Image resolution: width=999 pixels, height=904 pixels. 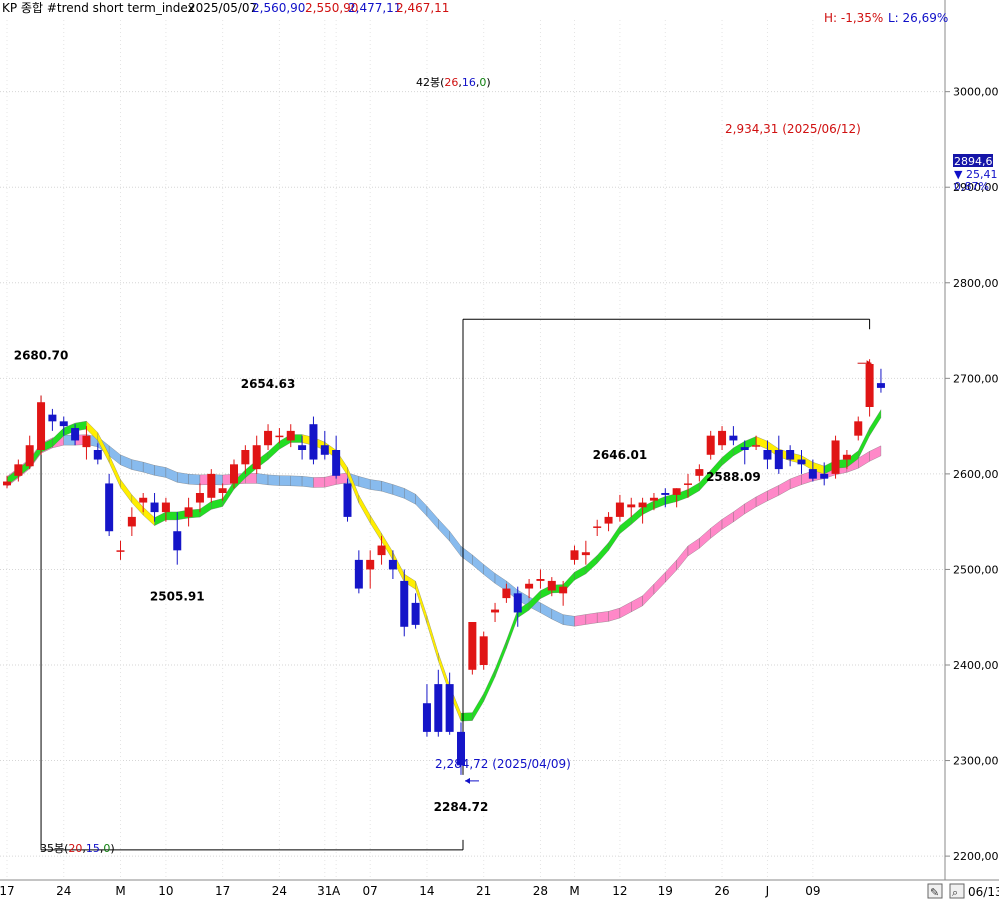 I want to click on x-tick-label: 09, so click(x=812, y=891).